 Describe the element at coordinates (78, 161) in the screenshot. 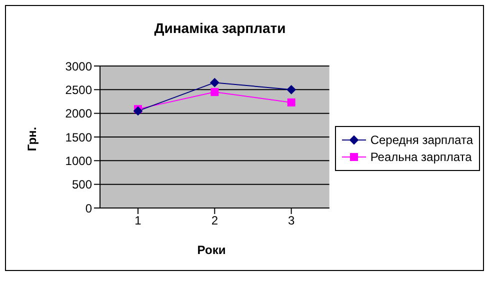

I see `y-tick-label: 1000` at that location.